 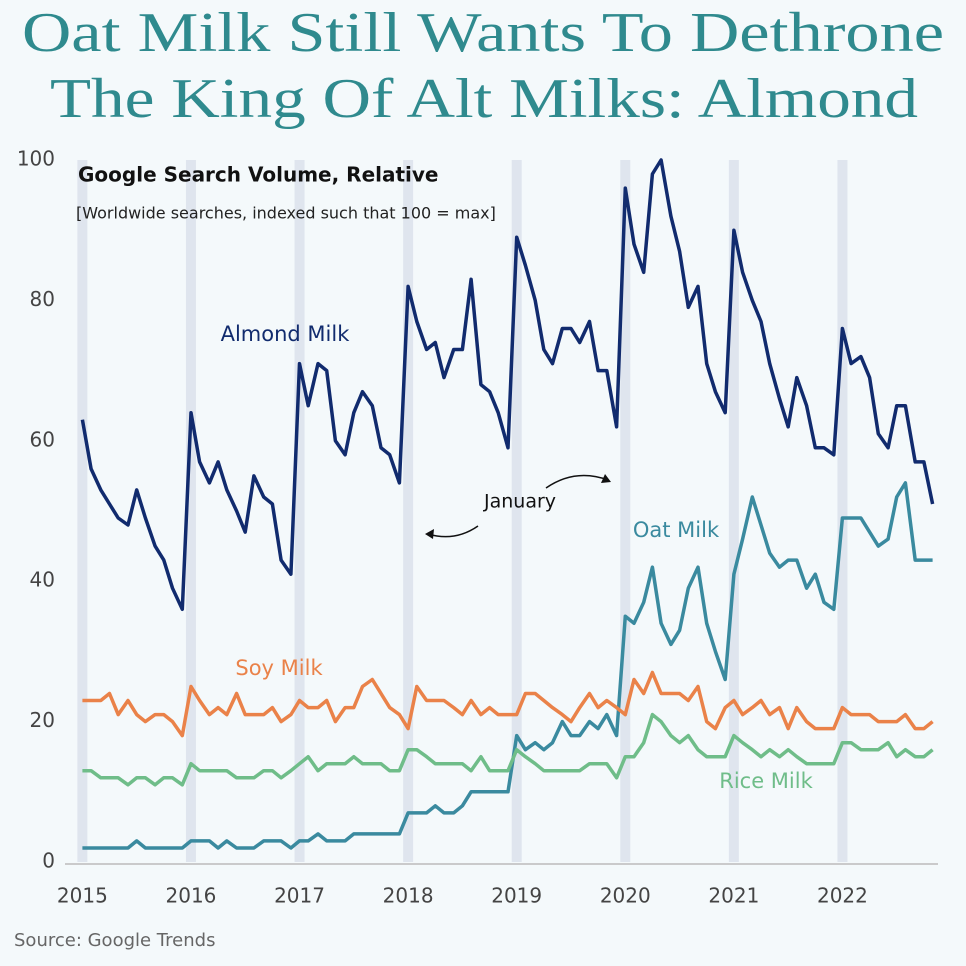 I want to click on source: Source: Google Trends, so click(x=114, y=940).